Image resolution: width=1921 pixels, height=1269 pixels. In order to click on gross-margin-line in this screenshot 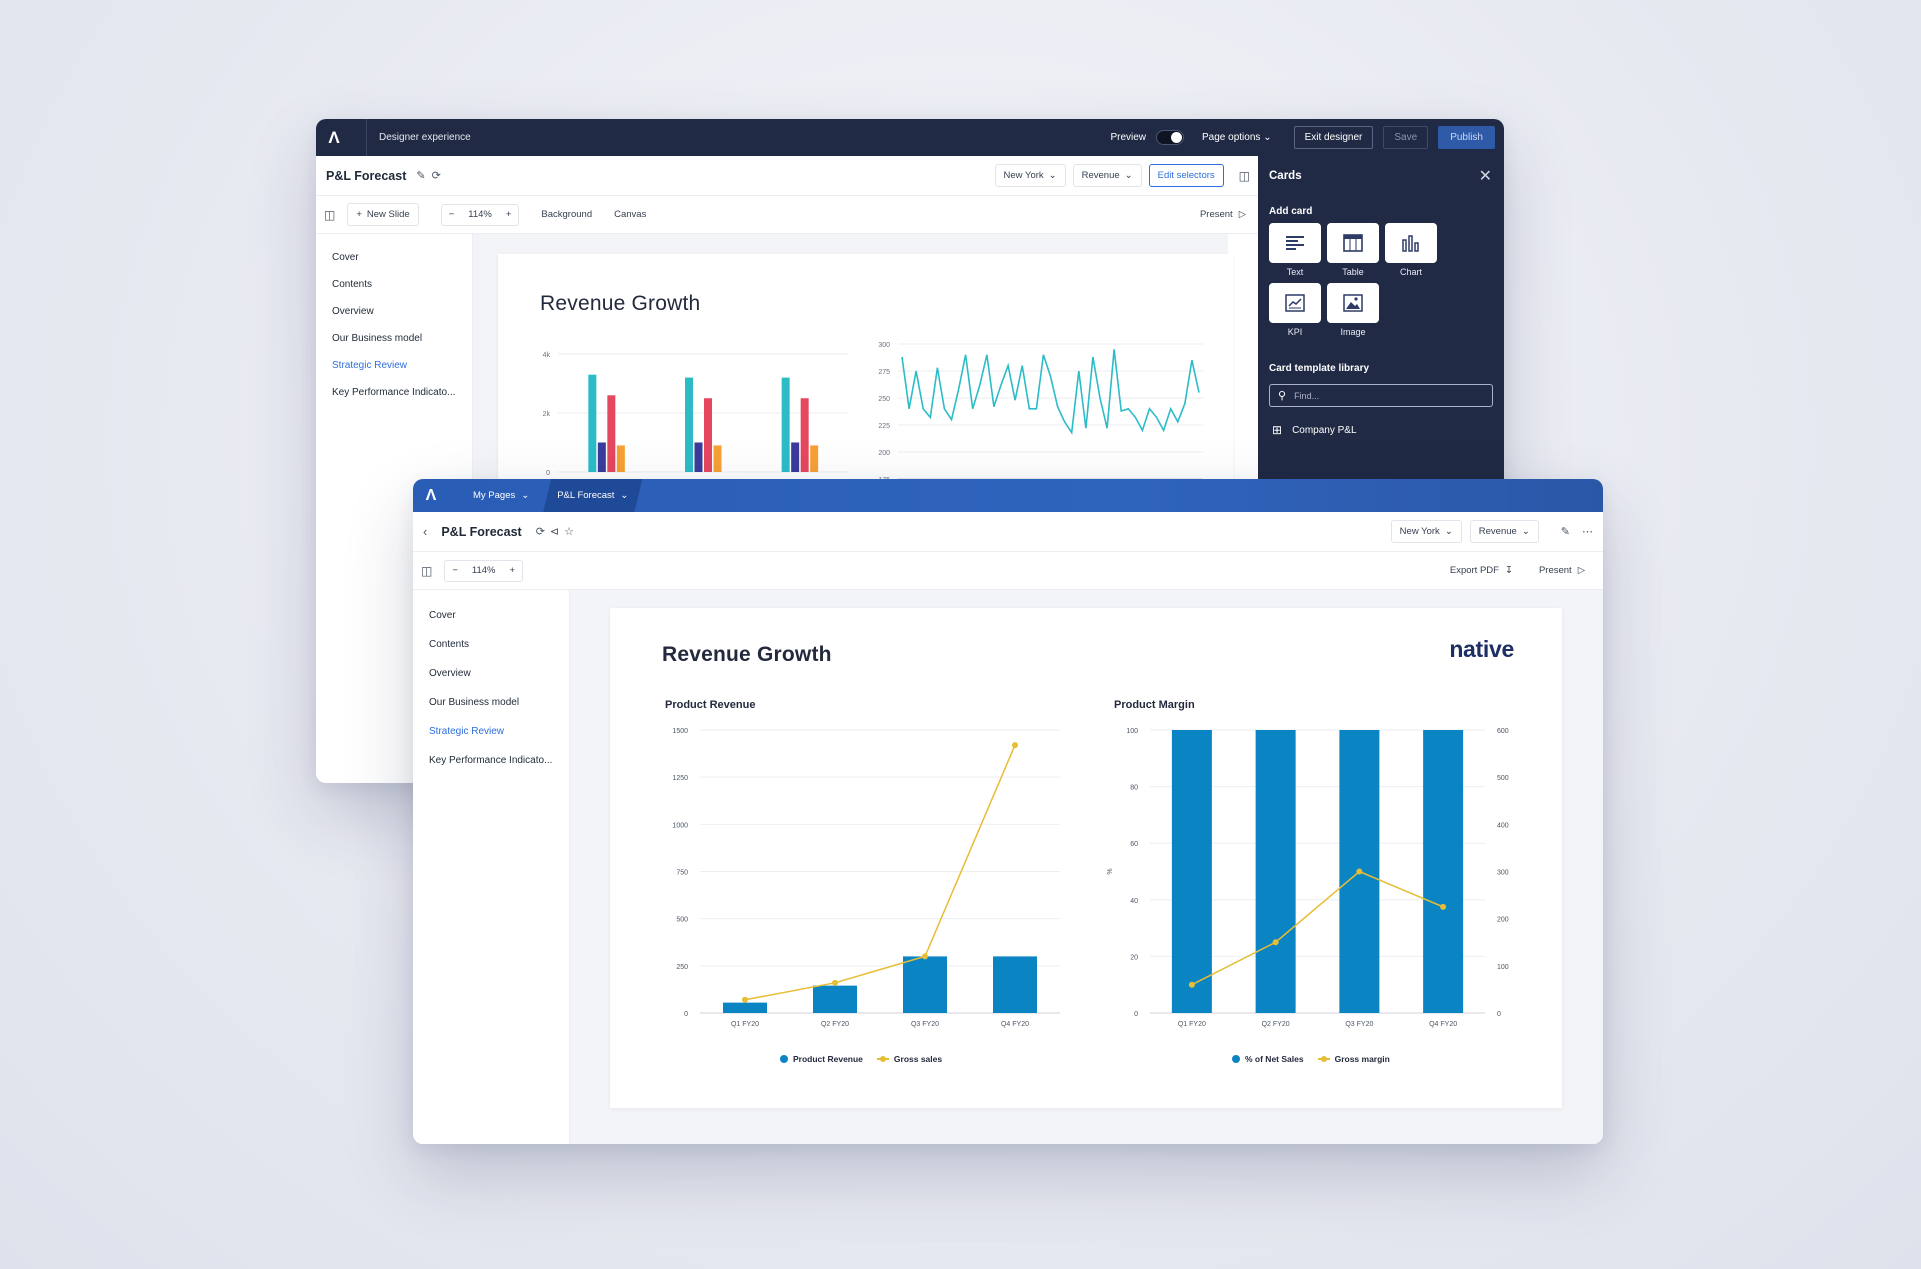, I will do `click(1317, 928)`.